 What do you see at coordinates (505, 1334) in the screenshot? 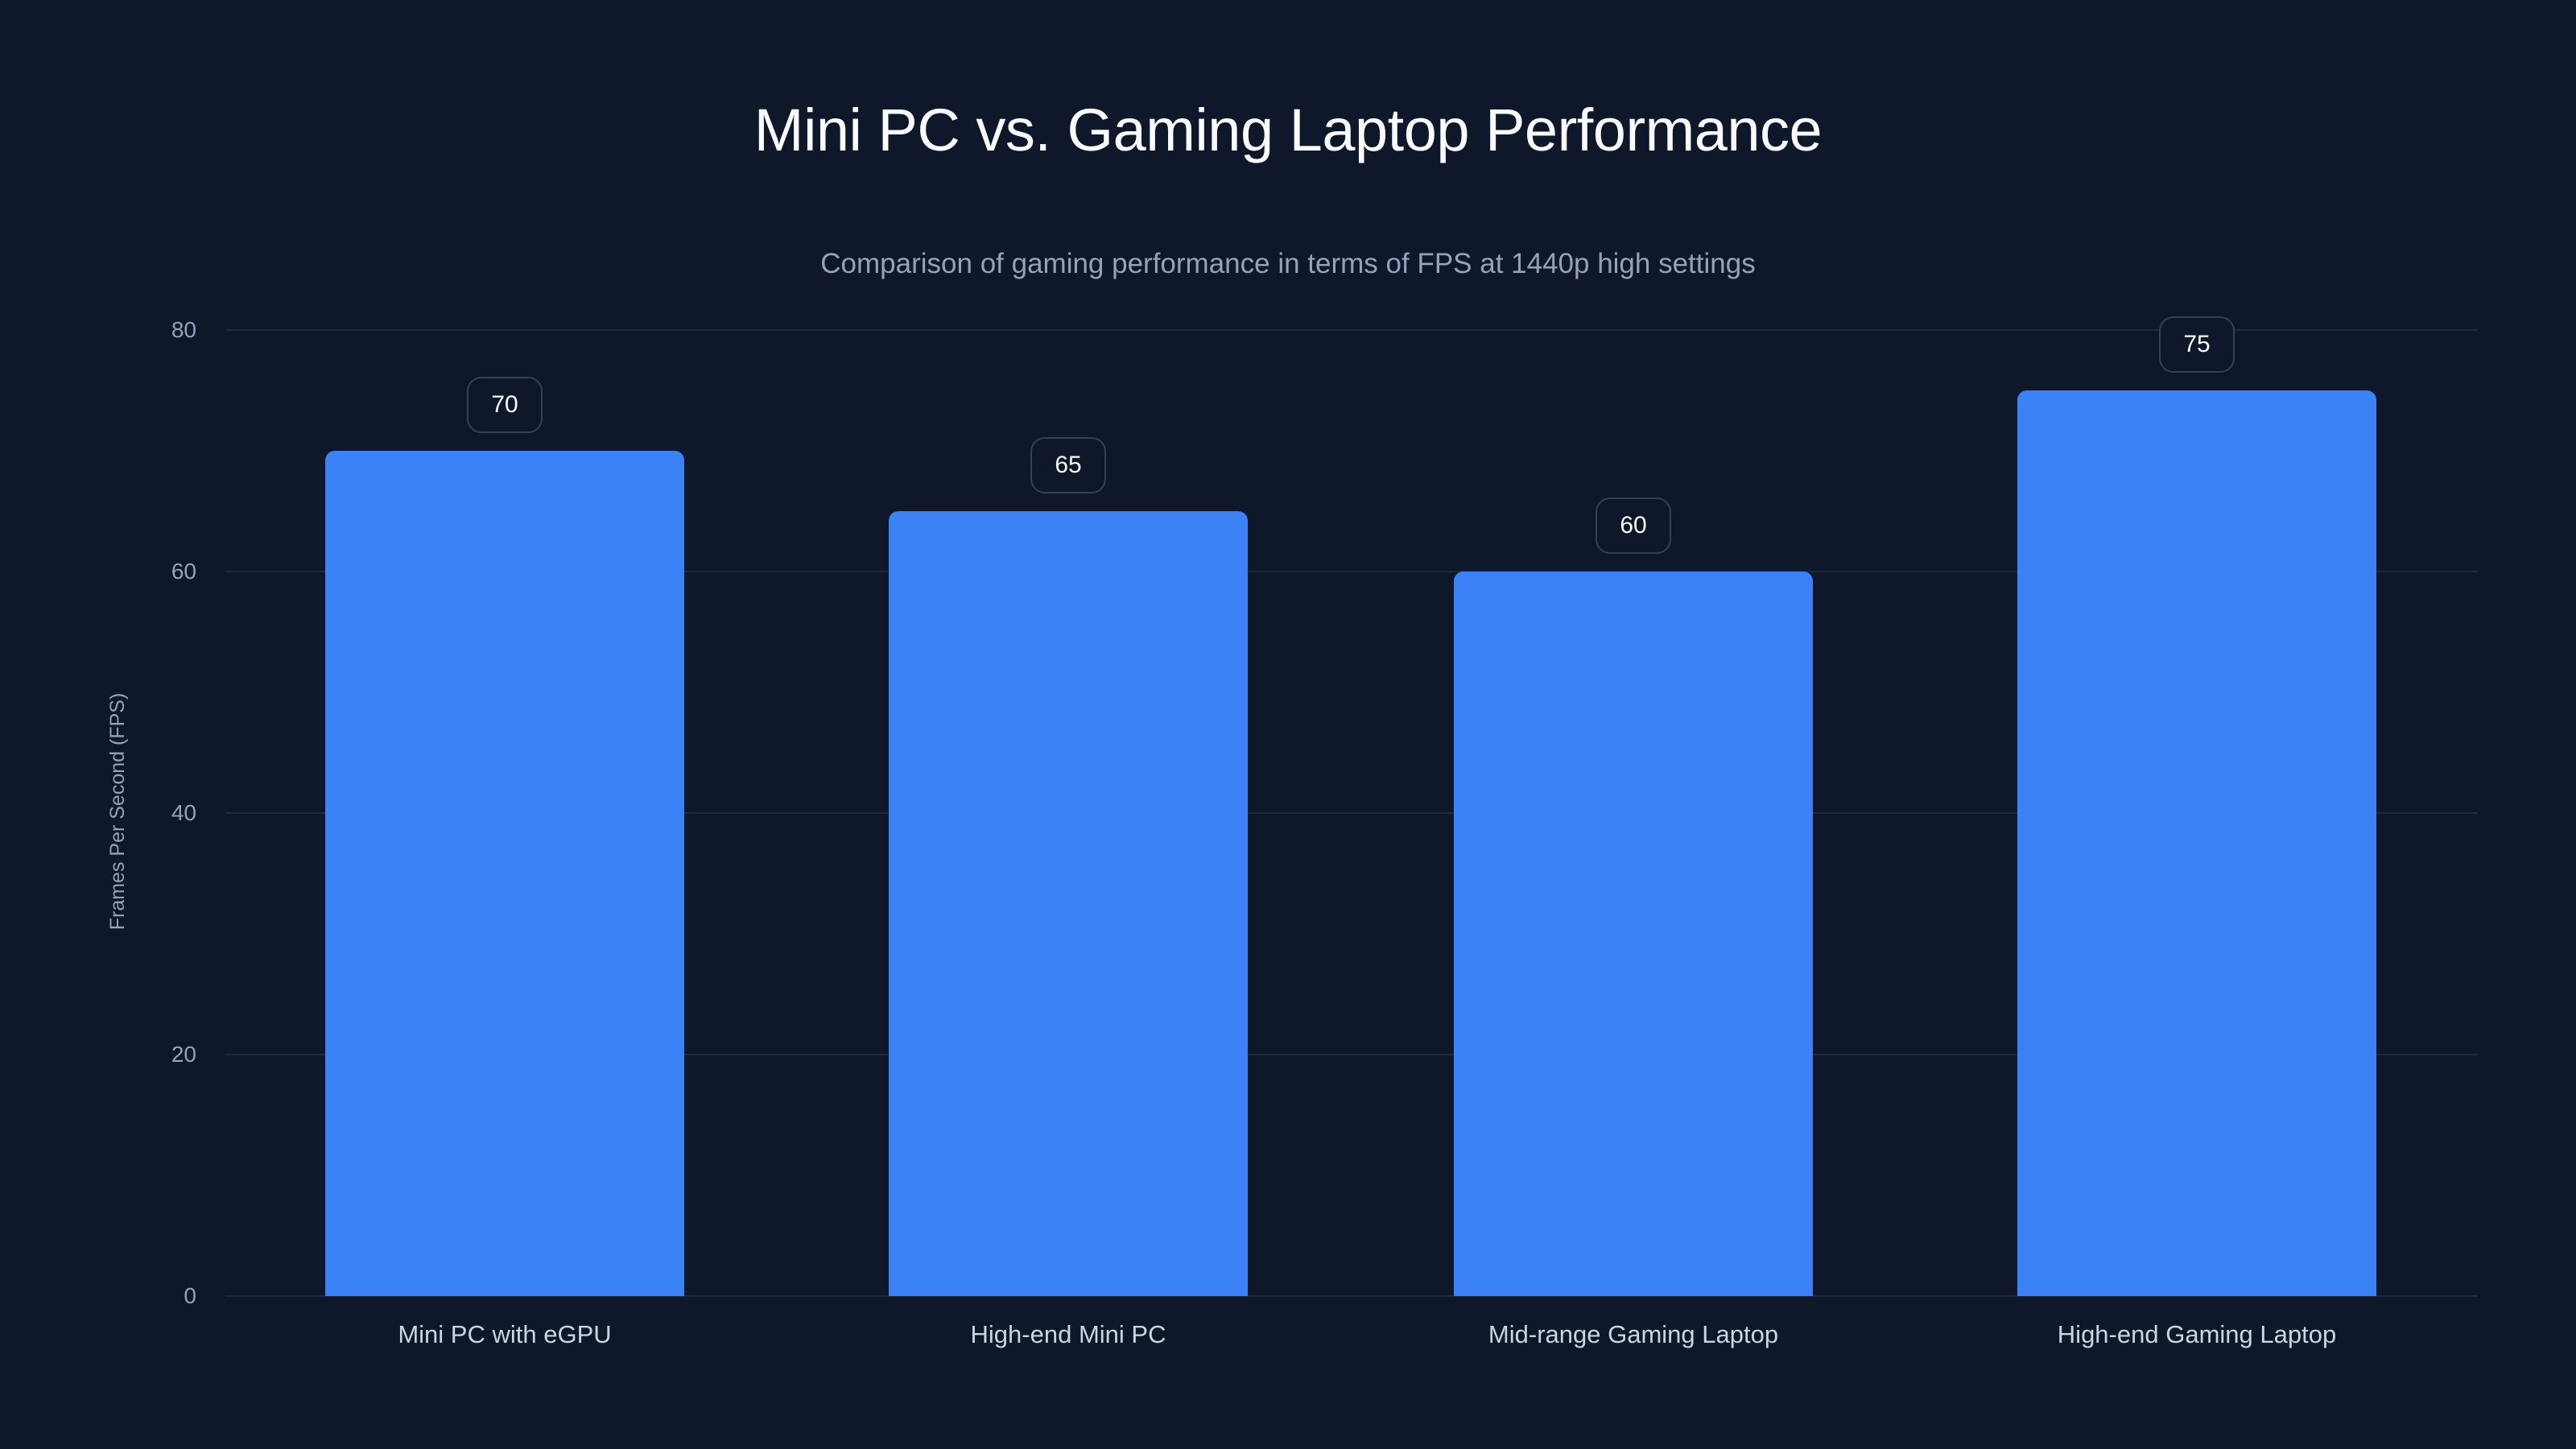
I see `x-tick-label: Mini PC with eGPU` at bounding box center [505, 1334].